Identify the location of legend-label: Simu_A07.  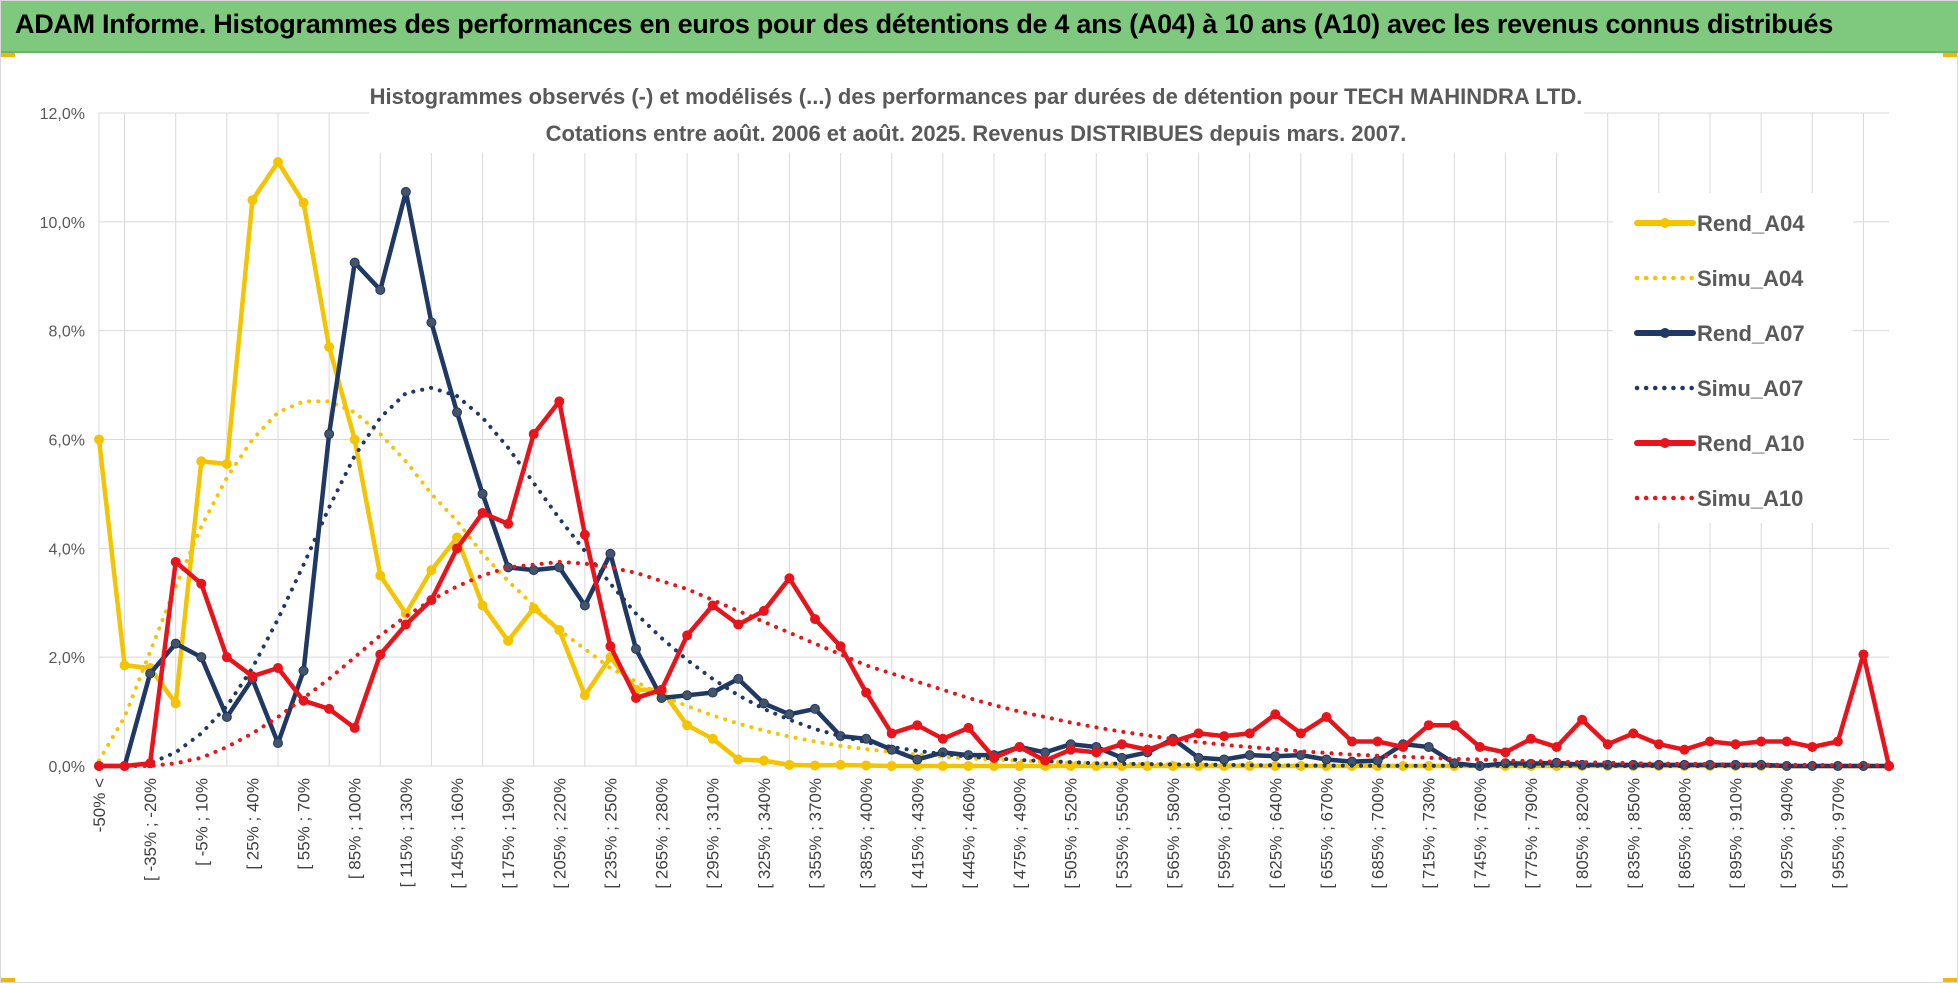
(1750, 388).